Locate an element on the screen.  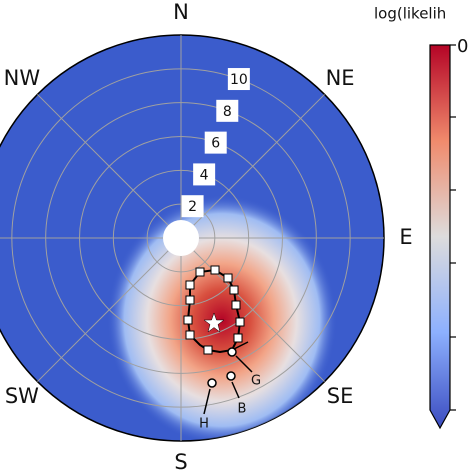
direction-label: S is located at coordinates (180, 462).